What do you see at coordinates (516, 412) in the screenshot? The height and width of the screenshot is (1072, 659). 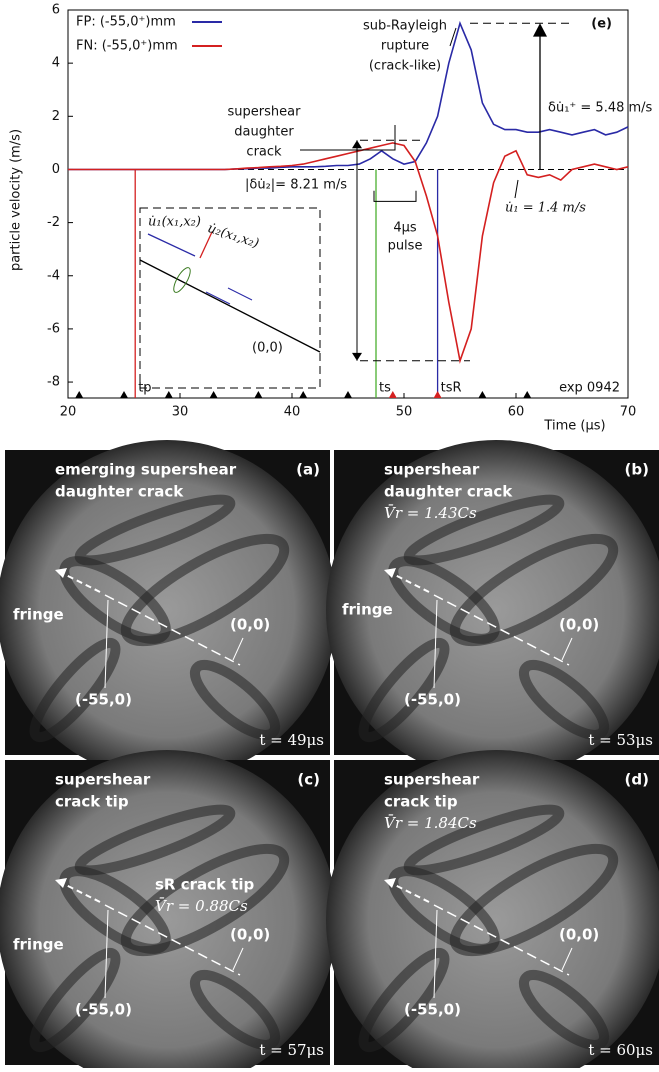 I see `x-tick-label: 60` at bounding box center [516, 412].